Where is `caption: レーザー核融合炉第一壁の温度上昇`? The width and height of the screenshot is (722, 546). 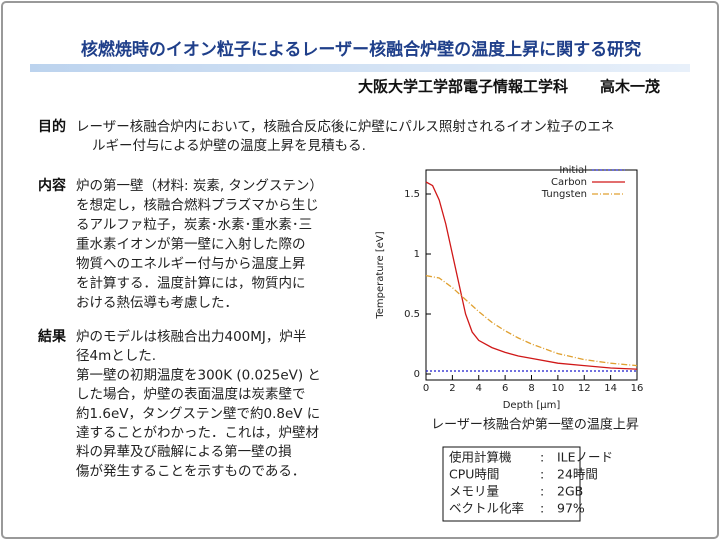 caption: レーザー核融合炉第一壁の温度上昇 is located at coordinates (535, 425).